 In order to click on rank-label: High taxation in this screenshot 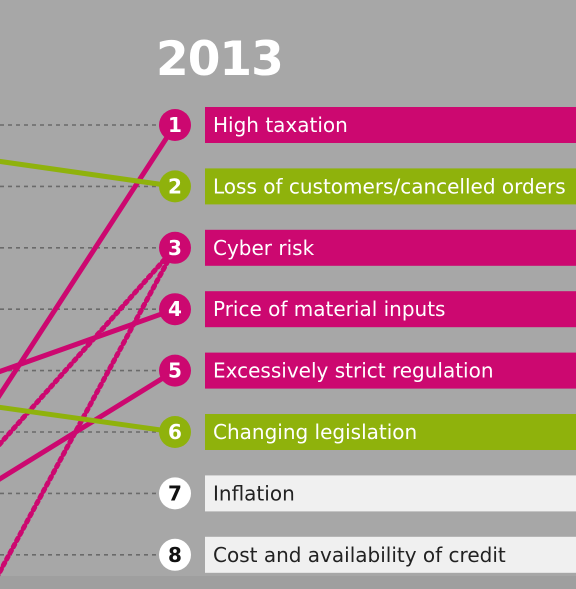, I will do `click(280, 125)`.